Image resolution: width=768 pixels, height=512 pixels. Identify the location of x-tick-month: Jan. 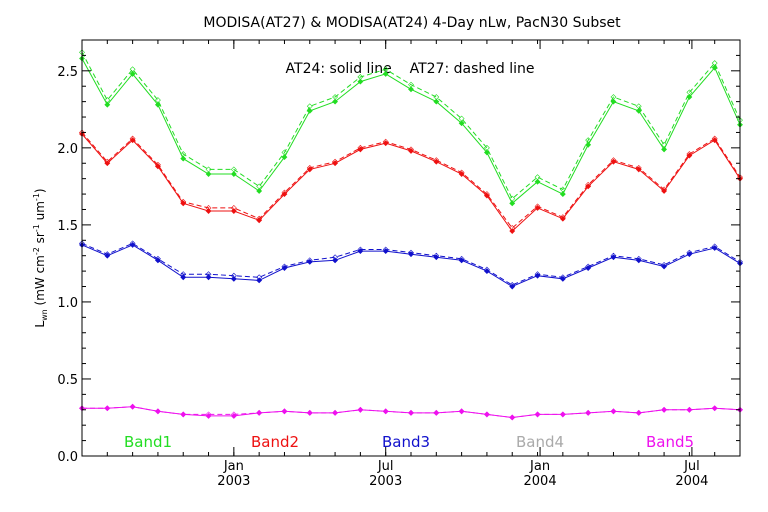
(233, 466).